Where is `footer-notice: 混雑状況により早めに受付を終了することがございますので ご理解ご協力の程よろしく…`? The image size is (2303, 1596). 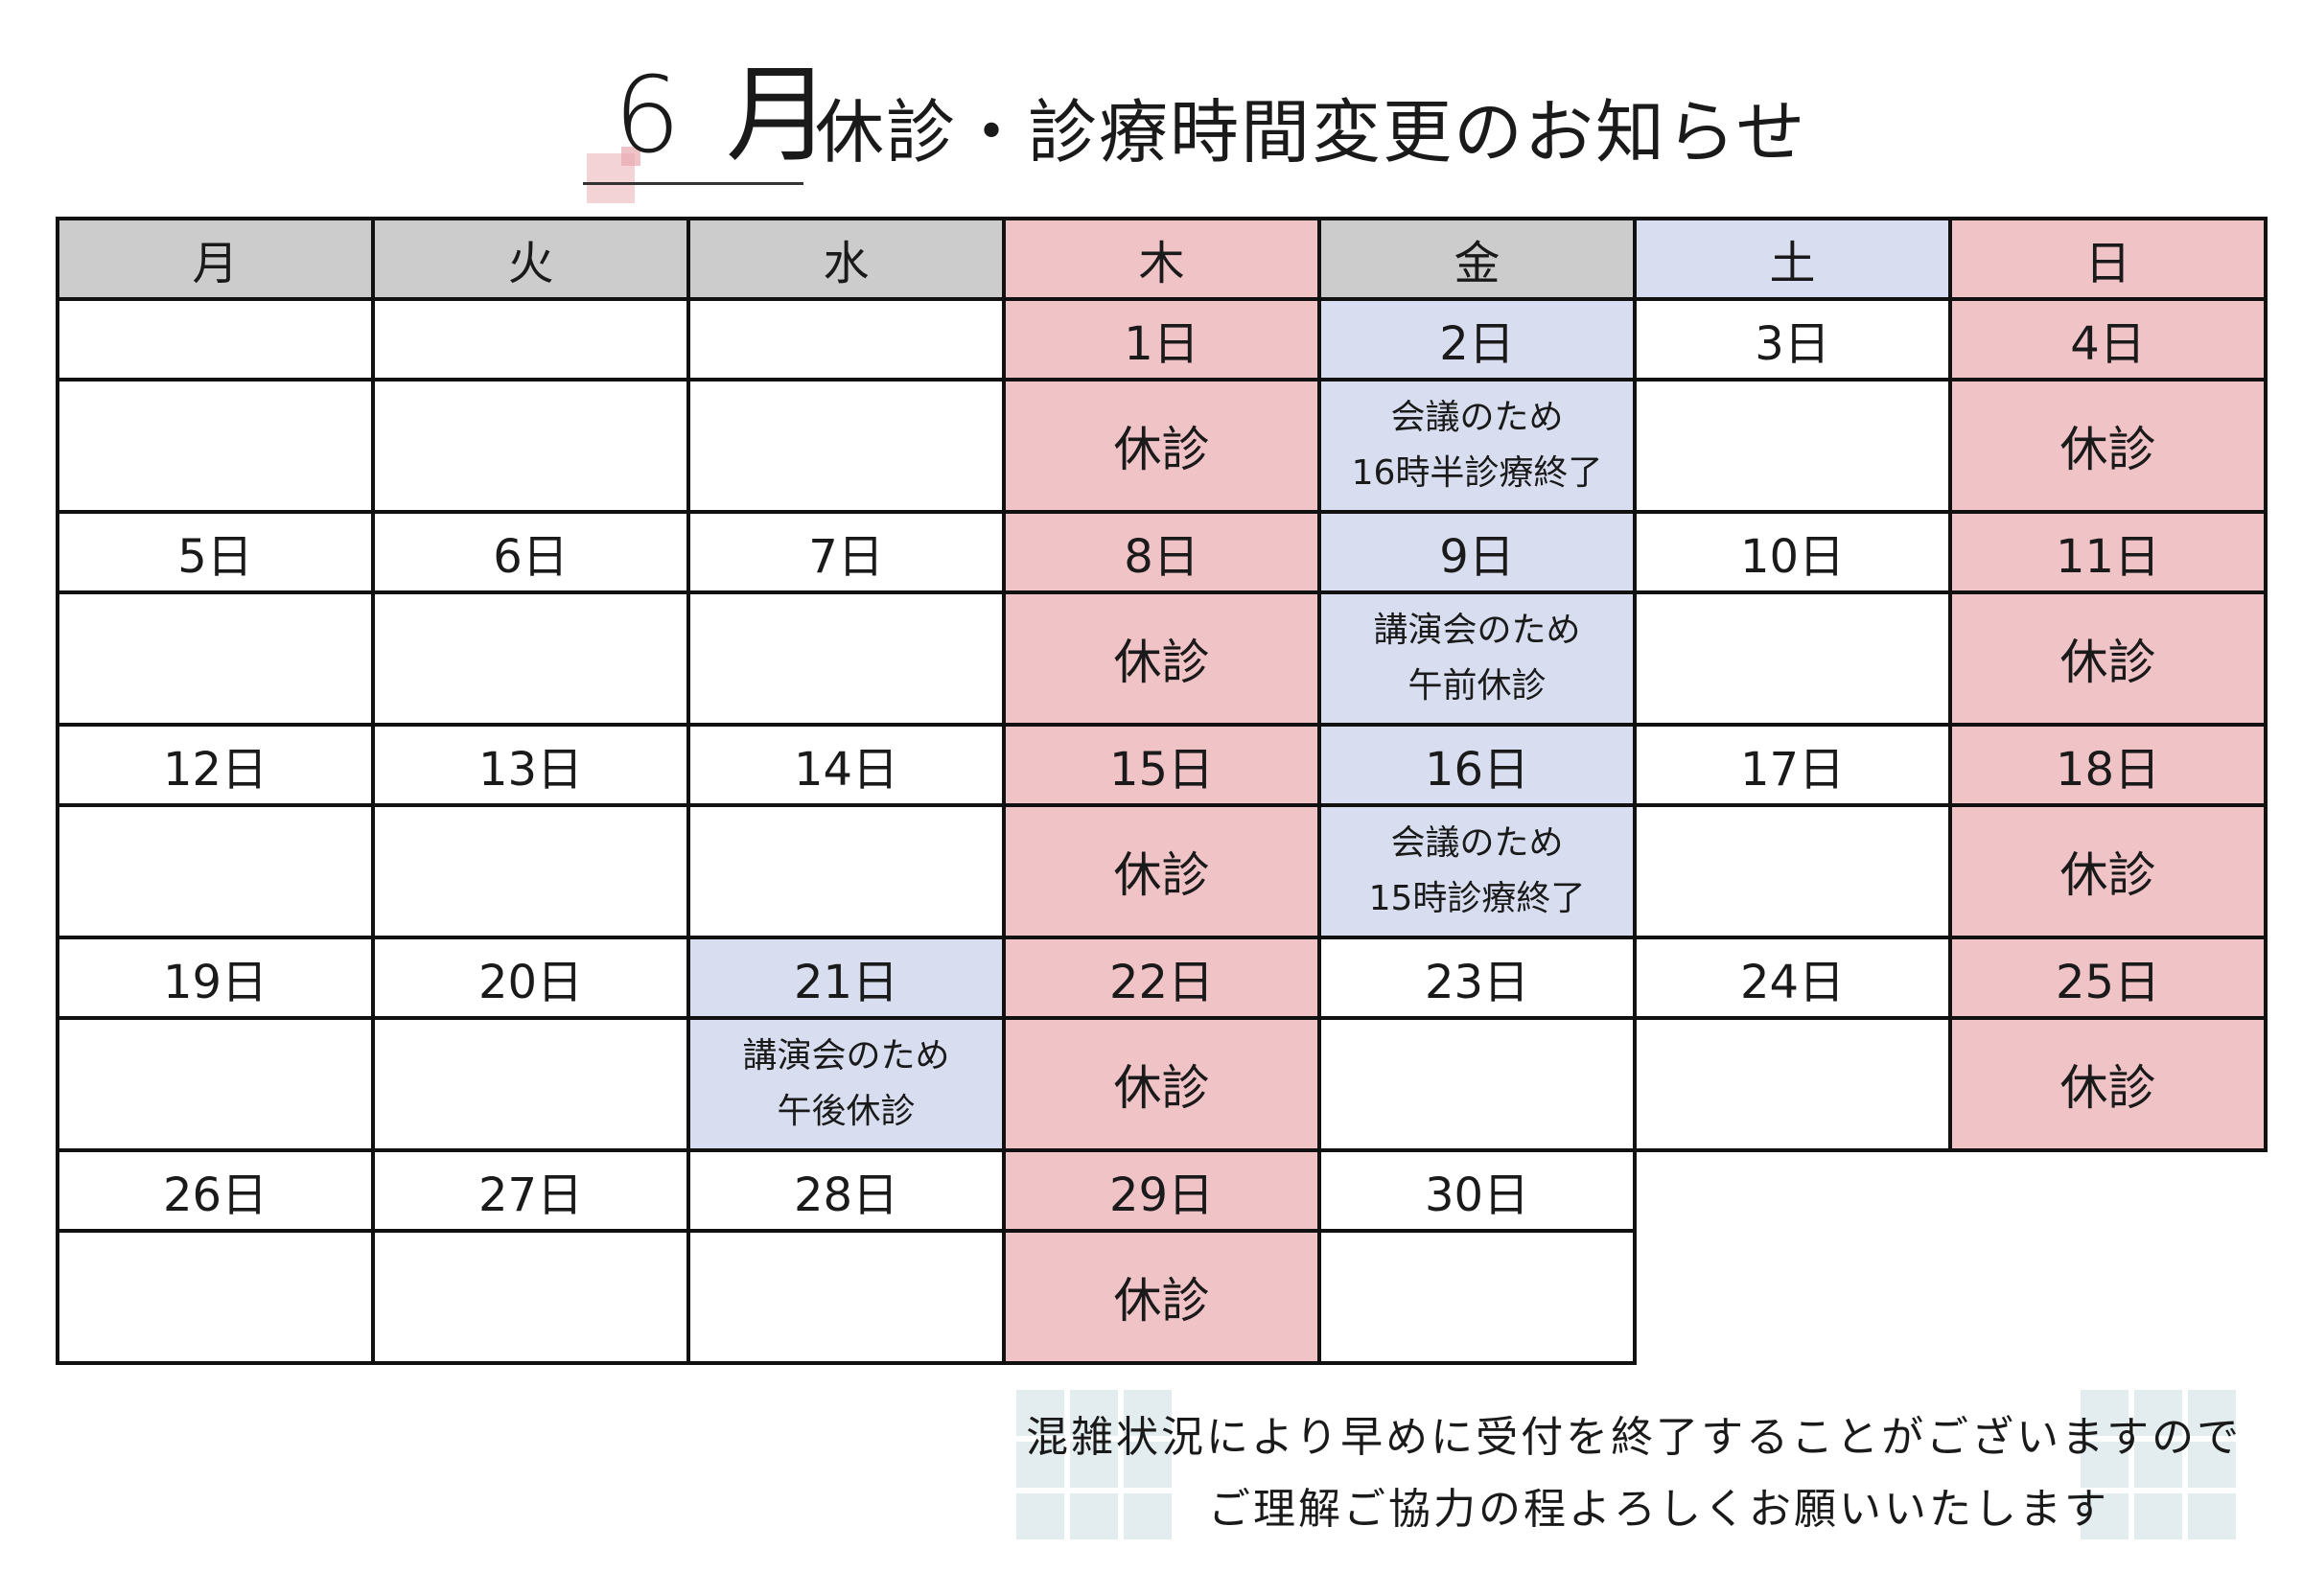 footer-notice: 混雑状況により早めに受付を終了することがございますので ご理解ご協力の程よろしく… is located at coordinates (1639, 1471).